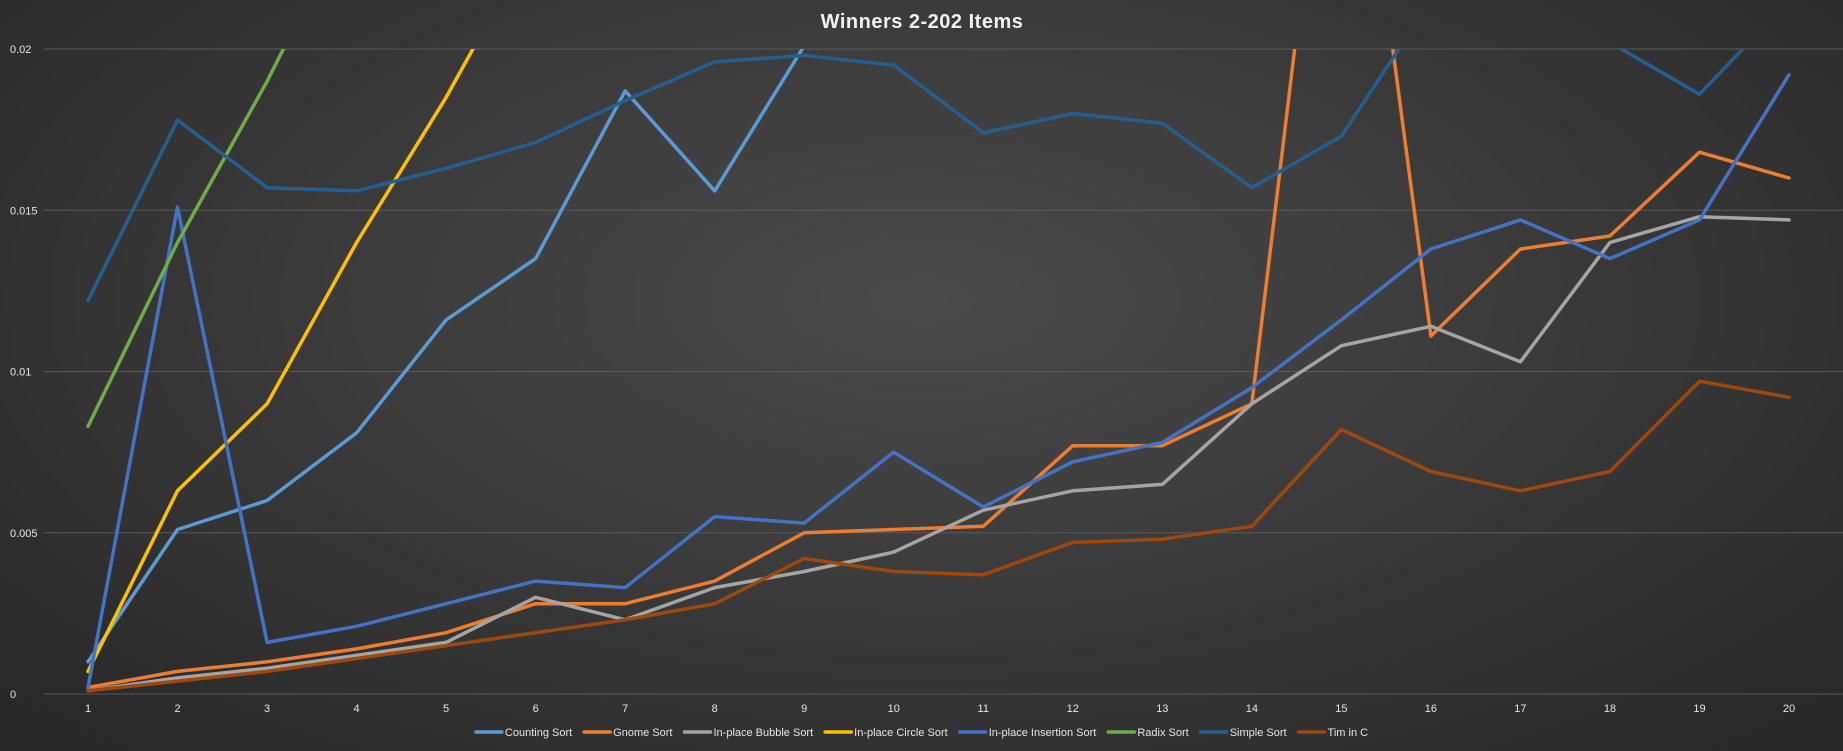 The image size is (1843, 751). Describe the element at coordinates (24, 534) in the screenshot. I see `y-tick-label: 0.005` at that location.